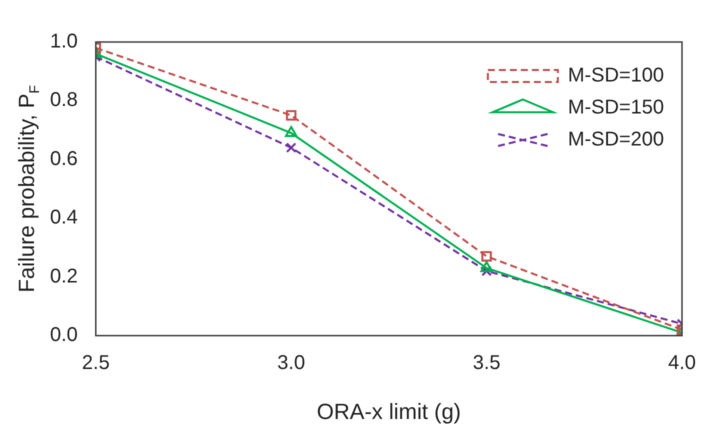 This screenshot has width=712, height=440. Describe the element at coordinates (64, 276) in the screenshot. I see `y-tick-label: 0.2` at that location.